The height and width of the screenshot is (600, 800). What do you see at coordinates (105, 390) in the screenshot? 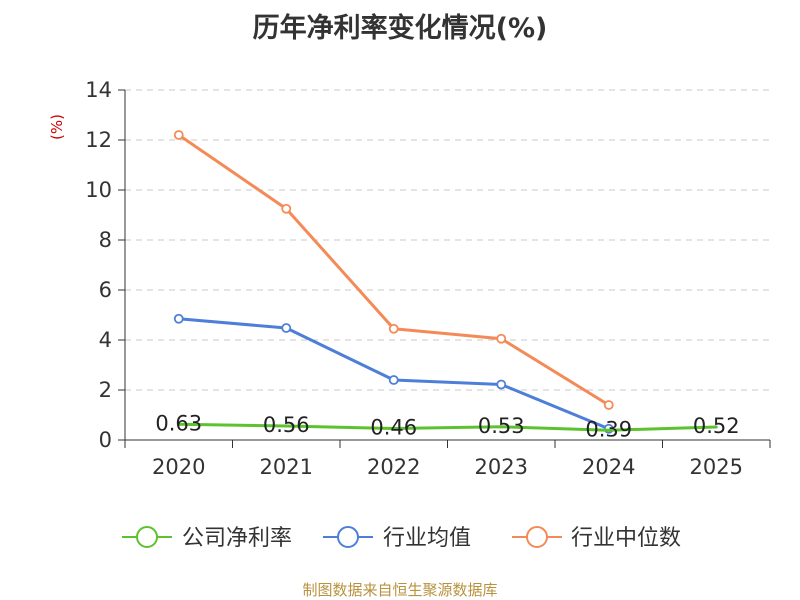
I see `y-tick-label: 2` at bounding box center [105, 390].